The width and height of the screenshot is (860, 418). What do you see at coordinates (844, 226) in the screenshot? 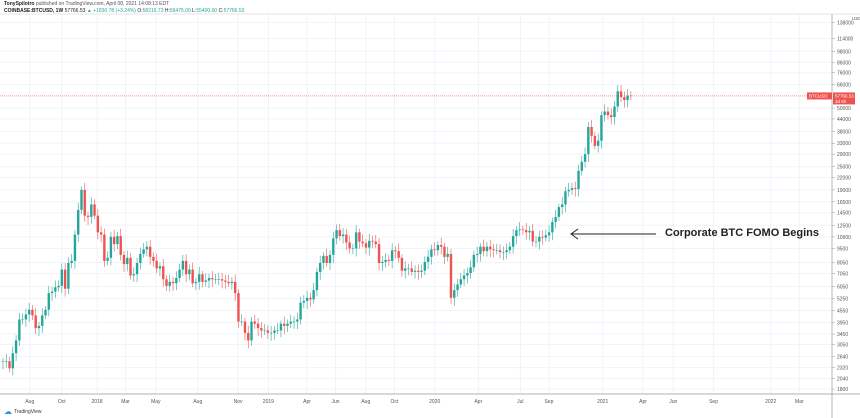
I see `y-tick-label: 12500` at bounding box center [844, 226].